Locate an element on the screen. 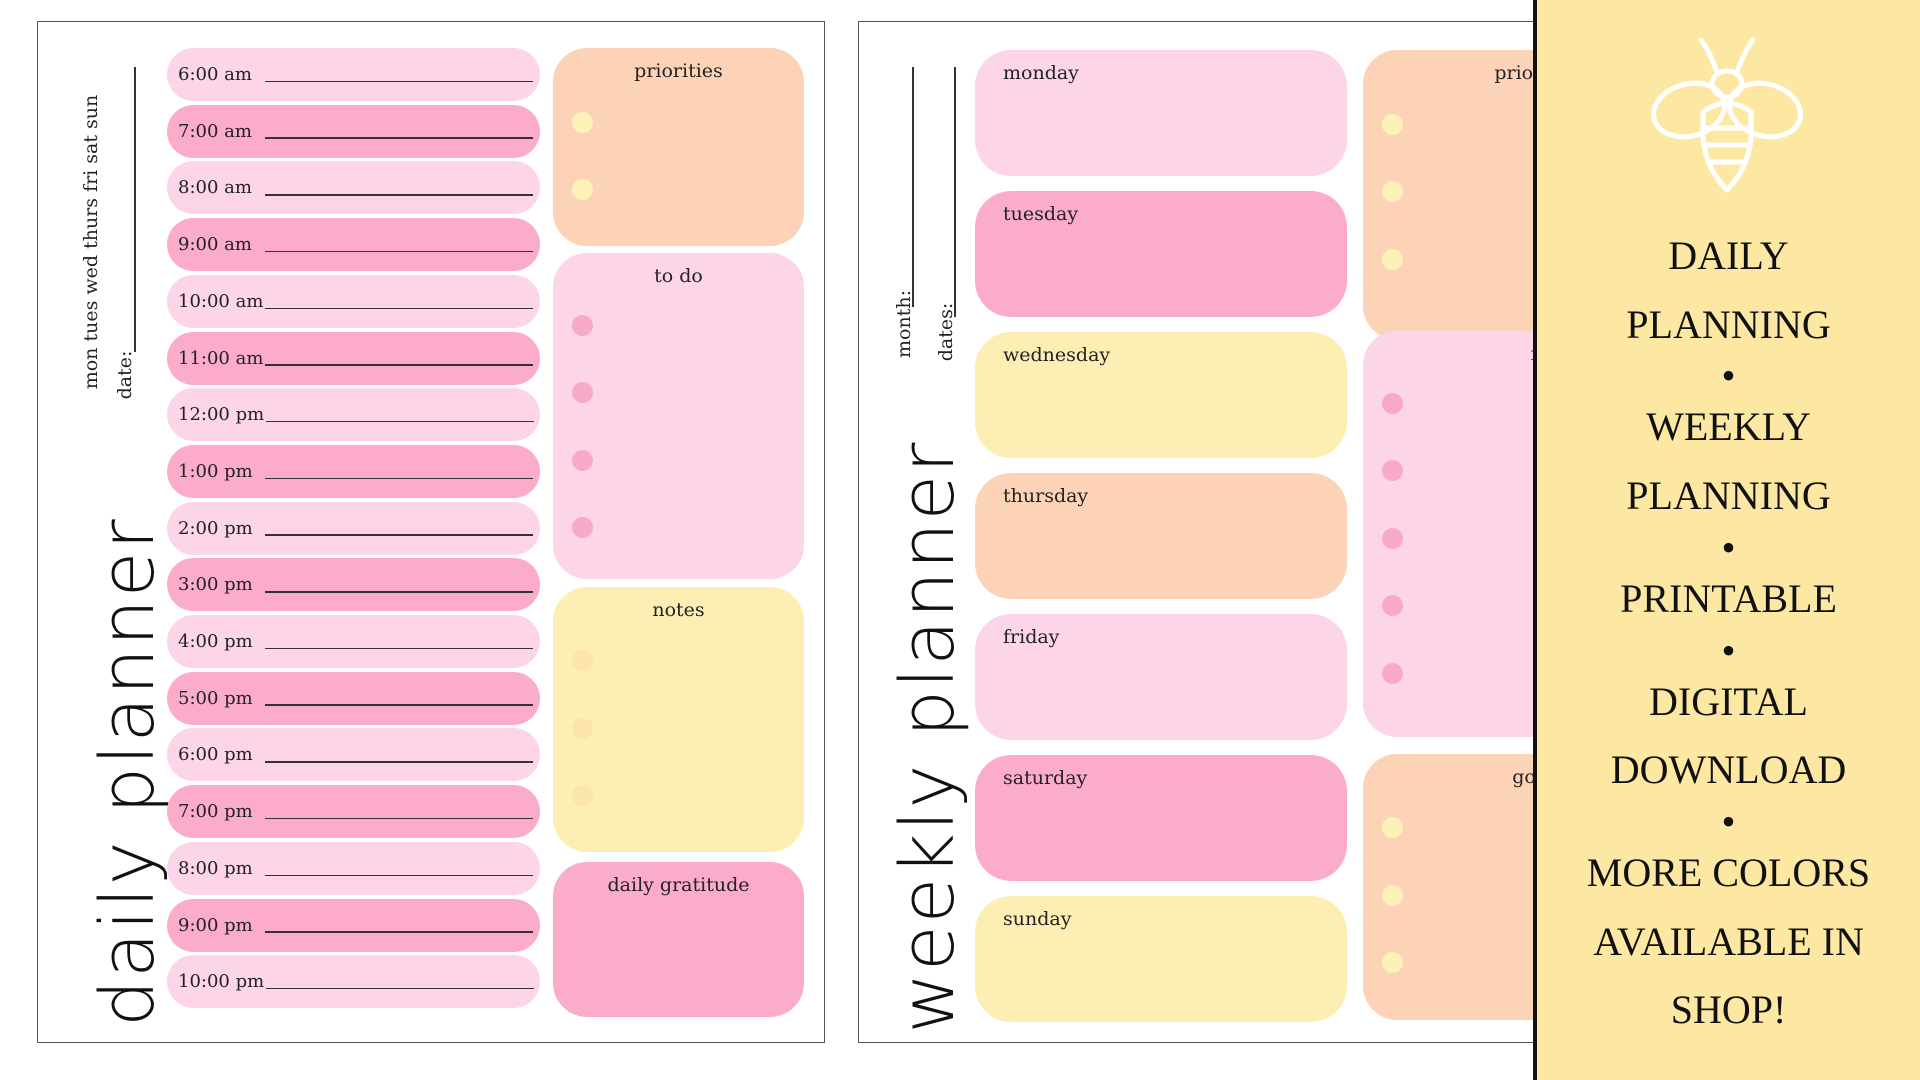 The width and height of the screenshot is (1920, 1080). daily-gratitude-box: daily gratitude is located at coordinates (678, 939).